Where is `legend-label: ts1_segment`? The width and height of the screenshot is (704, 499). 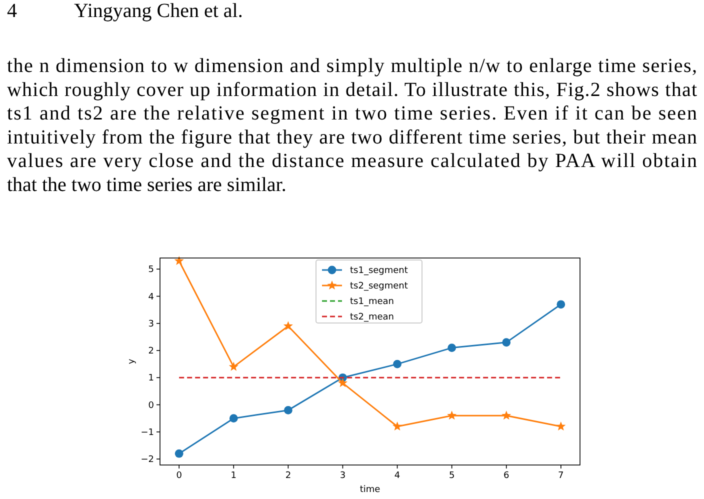 legend-label: ts1_segment is located at coordinates (379, 271).